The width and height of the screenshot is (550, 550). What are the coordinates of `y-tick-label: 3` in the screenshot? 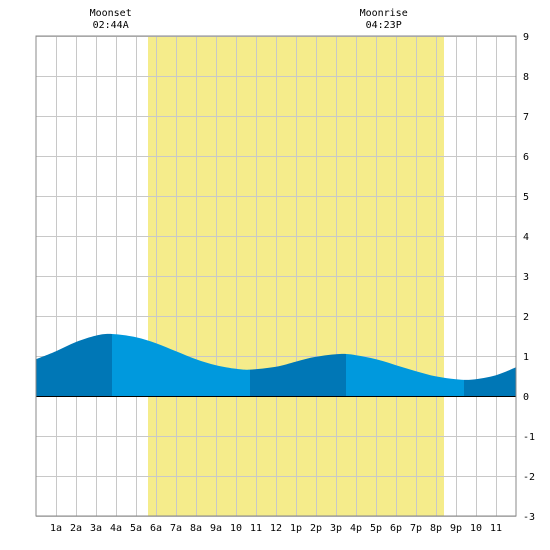 It's located at (526, 277).